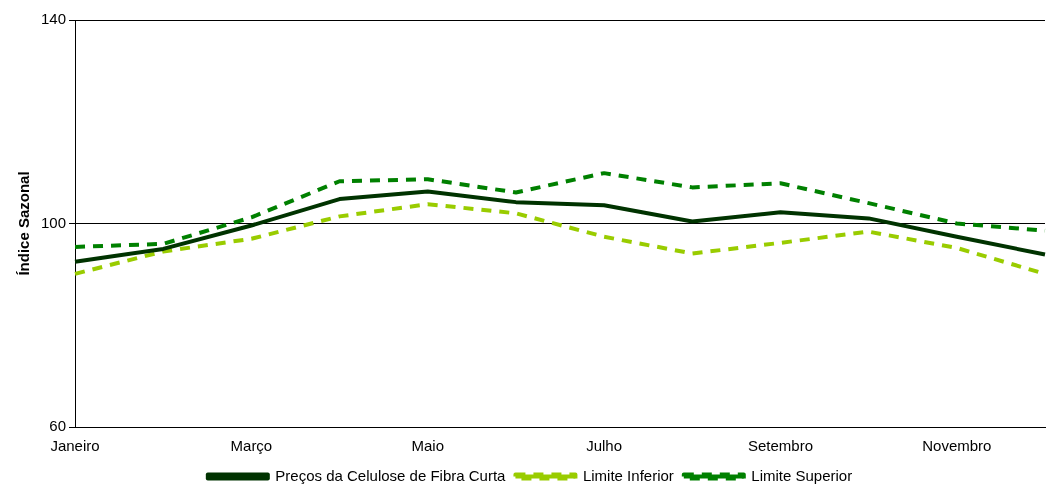 Image resolution: width=1056 pixels, height=502 pixels. What do you see at coordinates (24, 223) in the screenshot?
I see `y-axis-title: Índice Sazonal` at bounding box center [24, 223].